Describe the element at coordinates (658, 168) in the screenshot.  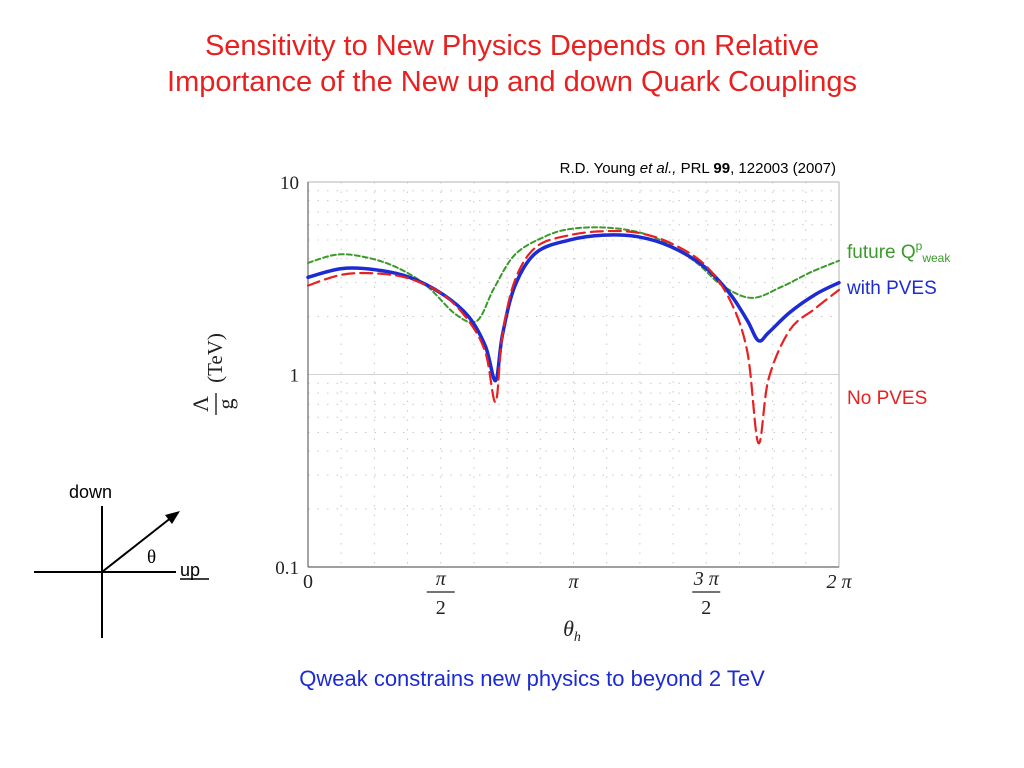
I see `citation-etal: et al.,` at that location.